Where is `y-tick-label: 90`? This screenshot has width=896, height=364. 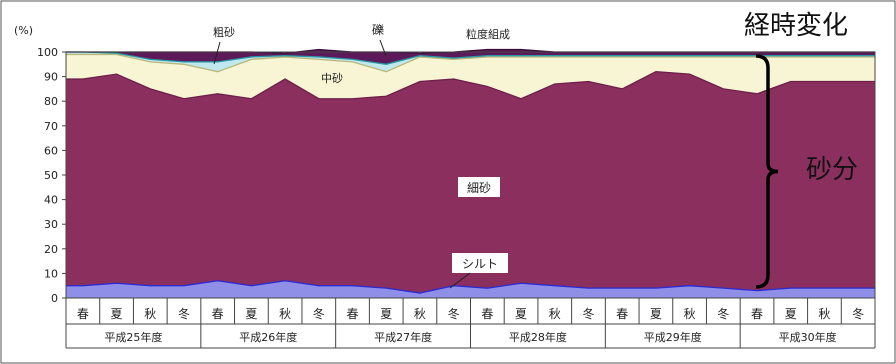
y-tick-label: 90 is located at coordinates (51, 77).